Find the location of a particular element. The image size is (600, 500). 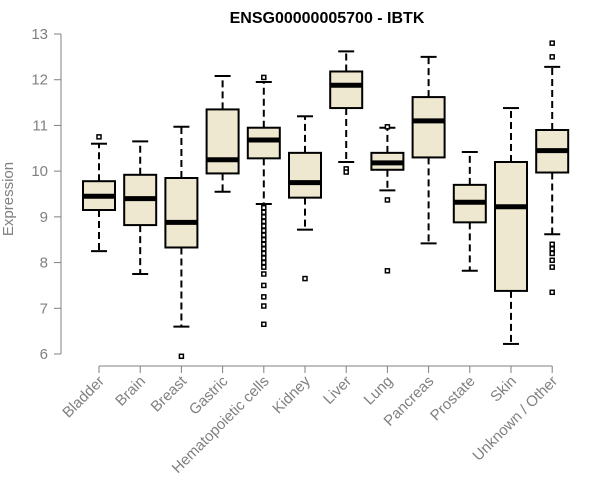

x-tick-label: Kidney is located at coordinates (291, 394).